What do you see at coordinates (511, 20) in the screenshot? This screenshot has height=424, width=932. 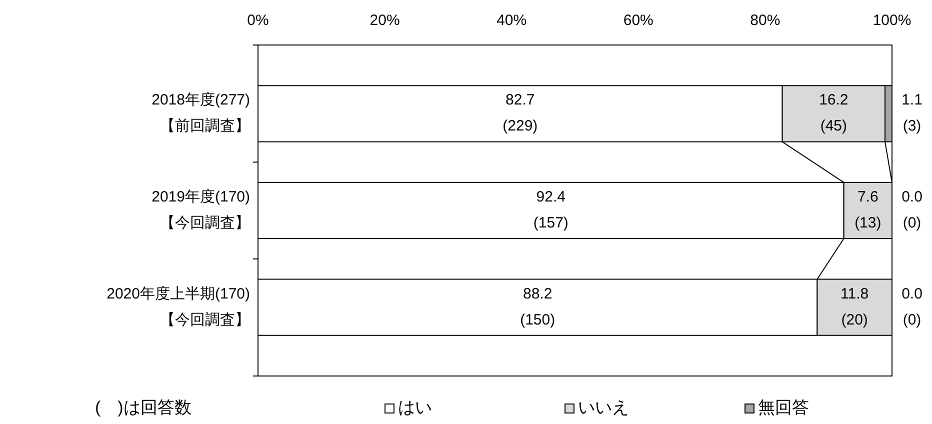 I see `x-tick-label: 40%` at bounding box center [511, 20].